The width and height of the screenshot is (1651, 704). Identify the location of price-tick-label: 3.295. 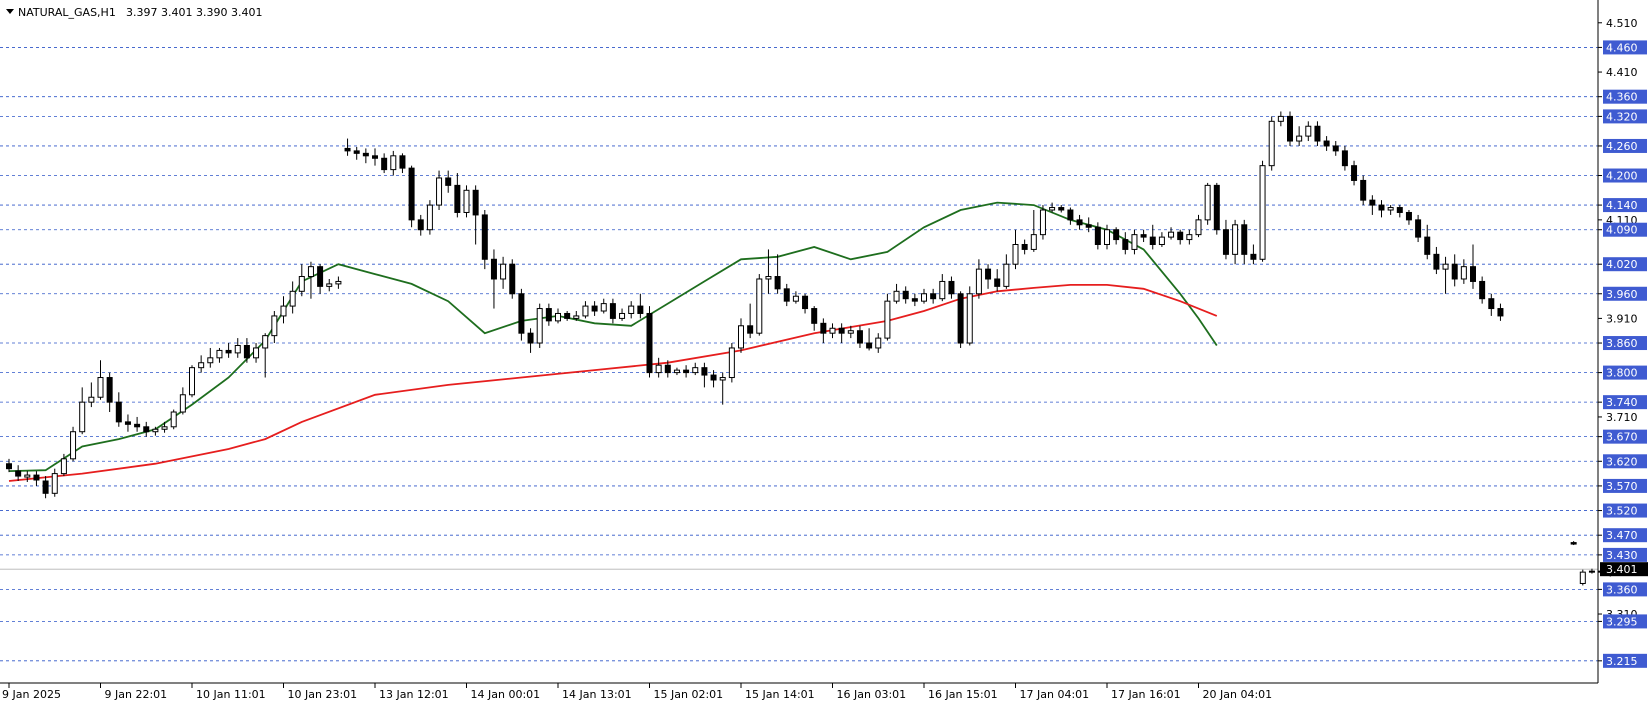
(1622, 621).